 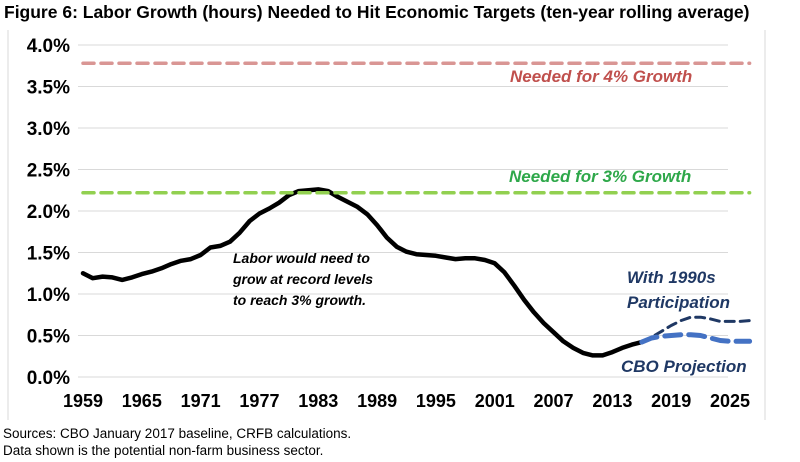 What do you see at coordinates (48, 254) in the screenshot?
I see `y-tick-label: 1.5%` at bounding box center [48, 254].